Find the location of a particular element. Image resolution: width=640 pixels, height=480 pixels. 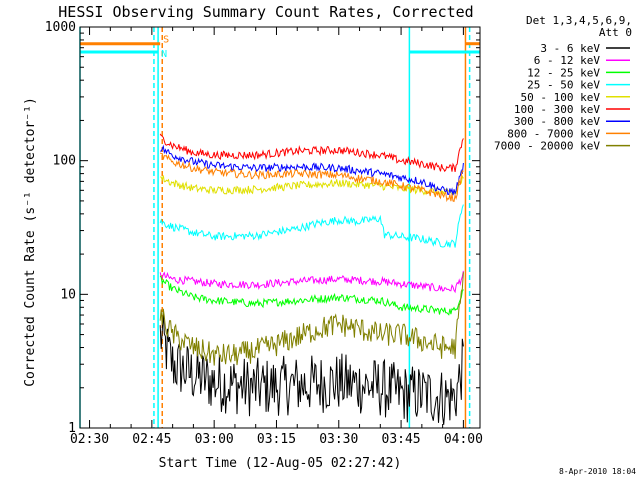

legend-label-3: 25 - 50 keV is located at coordinates (563, 85).